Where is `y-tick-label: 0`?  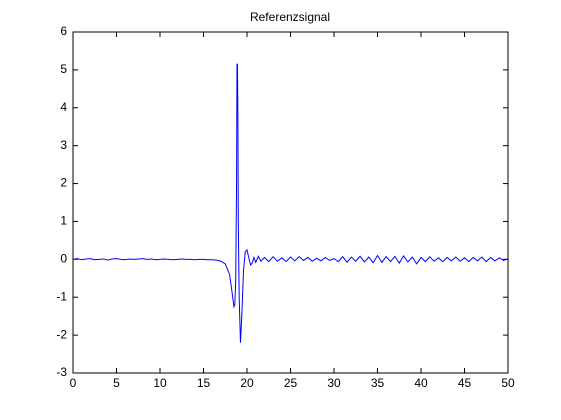
y-tick-label: 0 is located at coordinates (63, 259).